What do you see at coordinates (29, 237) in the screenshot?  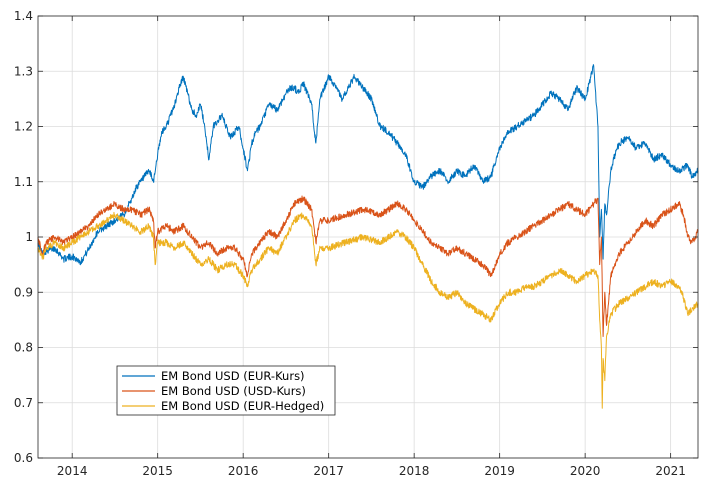 I see `y-tick-label: 1` at bounding box center [29, 237].